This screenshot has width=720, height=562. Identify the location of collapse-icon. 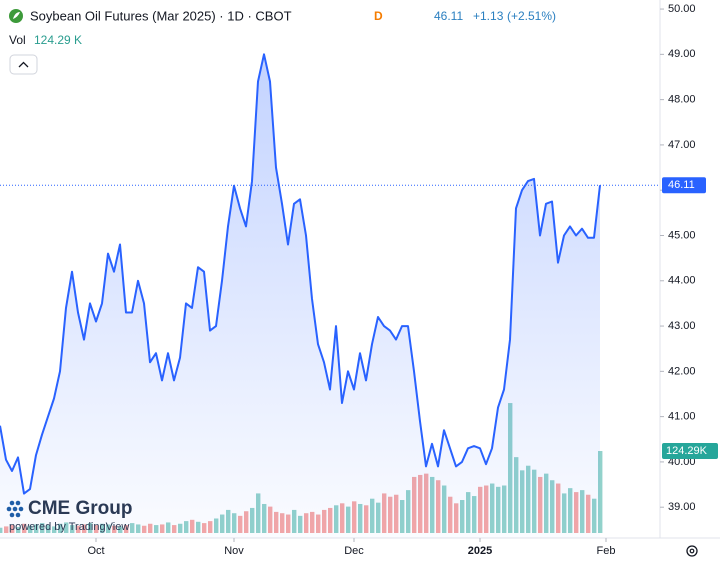
(23, 64).